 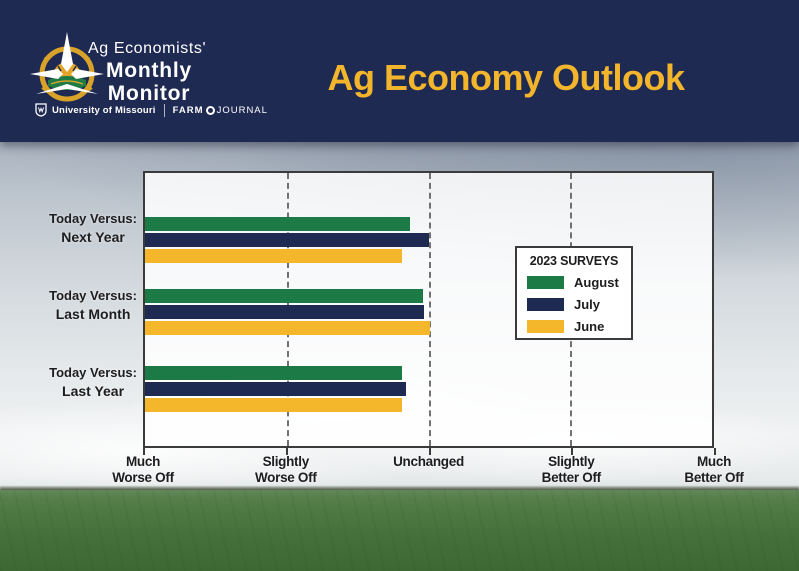 What do you see at coordinates (275, 389) in the screenshot?
I see `bar-july-last-year` at bounding box center [275, 389].